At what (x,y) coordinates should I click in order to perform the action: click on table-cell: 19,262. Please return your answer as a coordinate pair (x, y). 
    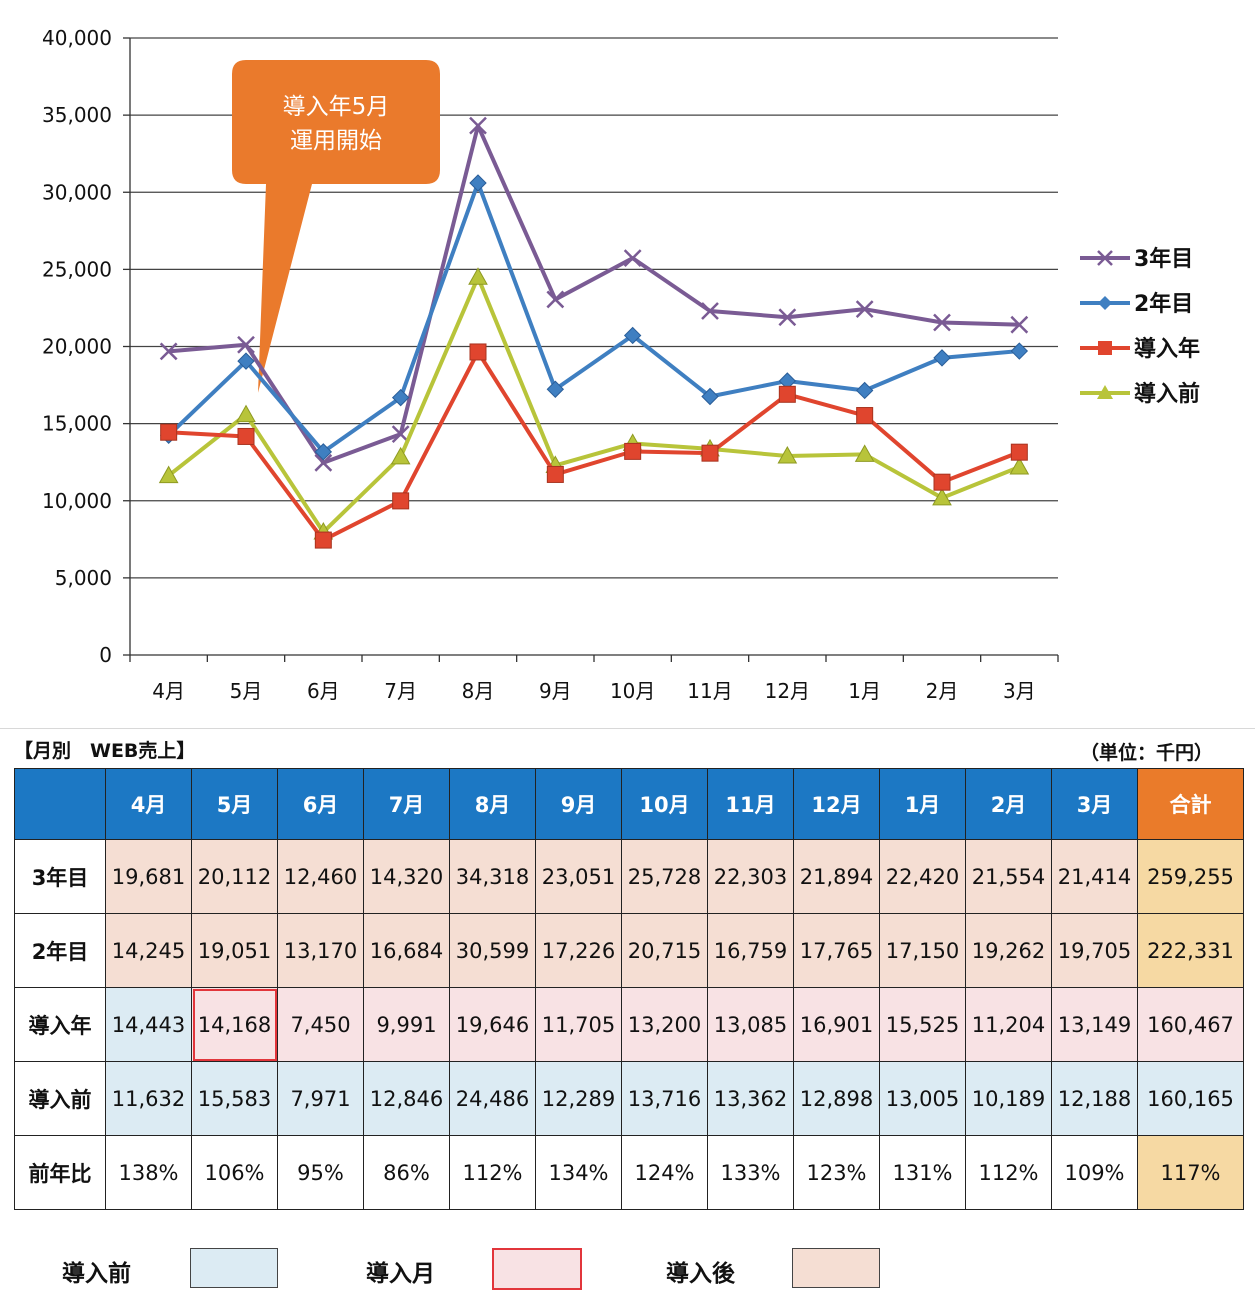
    Looking at the image, I should click on (1008, 950).